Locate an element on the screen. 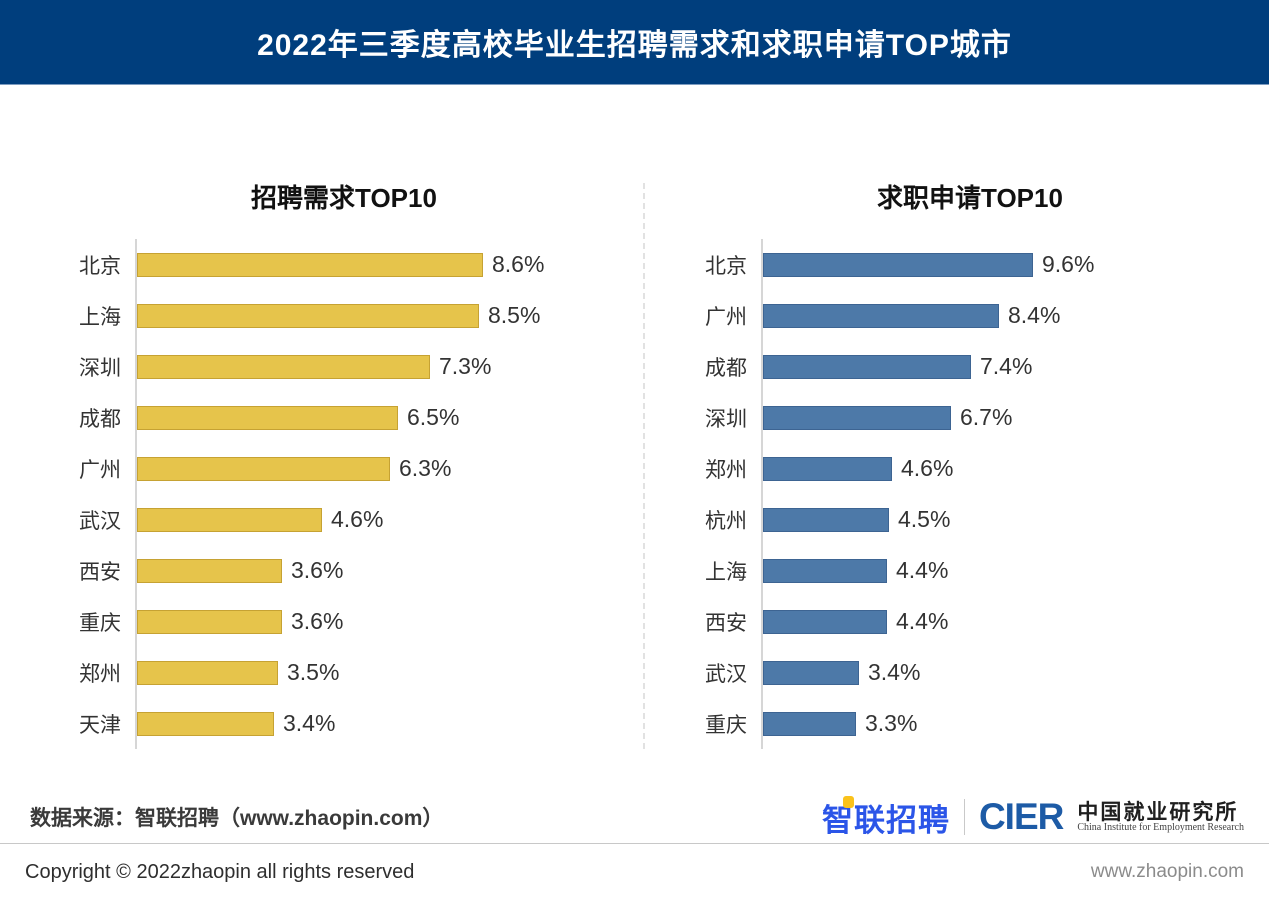 Image resolution: width=1269 pixels, height=900 pixels. category-label: 西安 is located at coordinates (726, 623).